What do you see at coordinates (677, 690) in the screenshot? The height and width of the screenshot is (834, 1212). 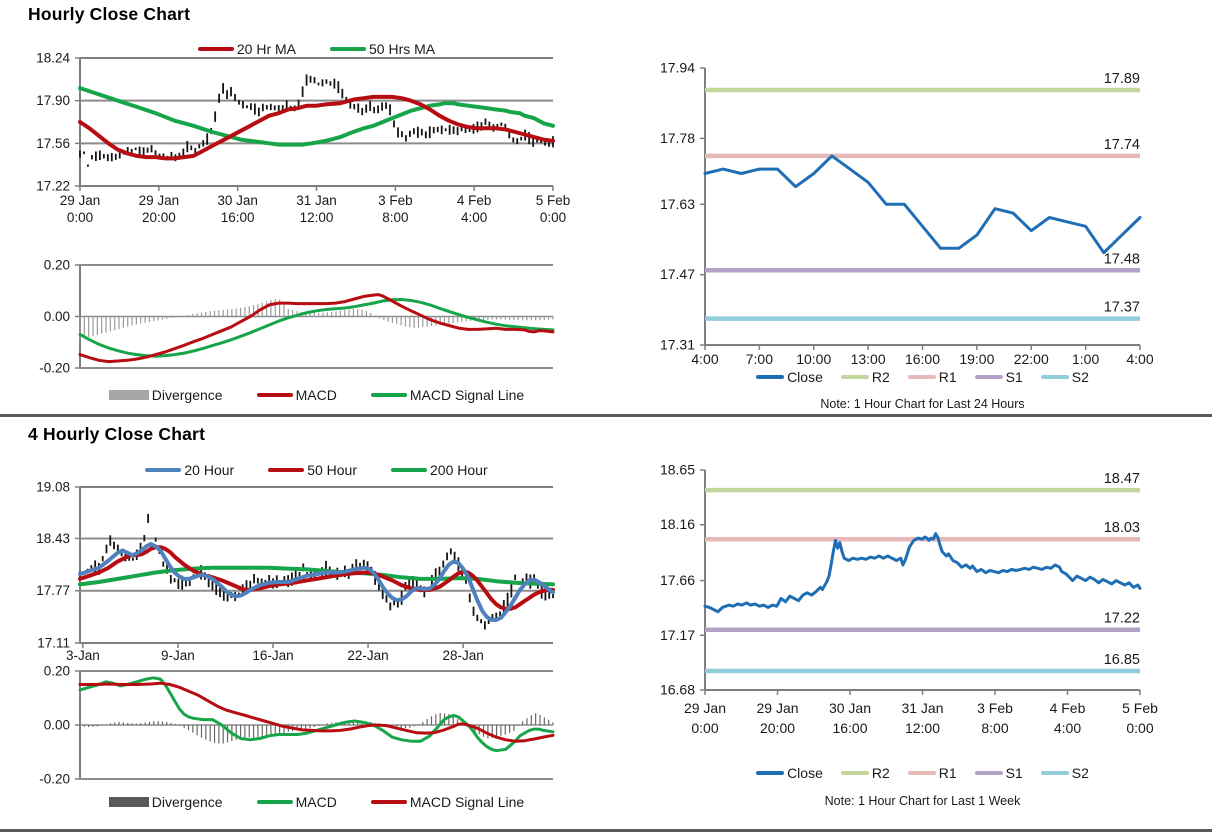 I see `y-tick-label: 16.68` at bounding box center [677, 690].